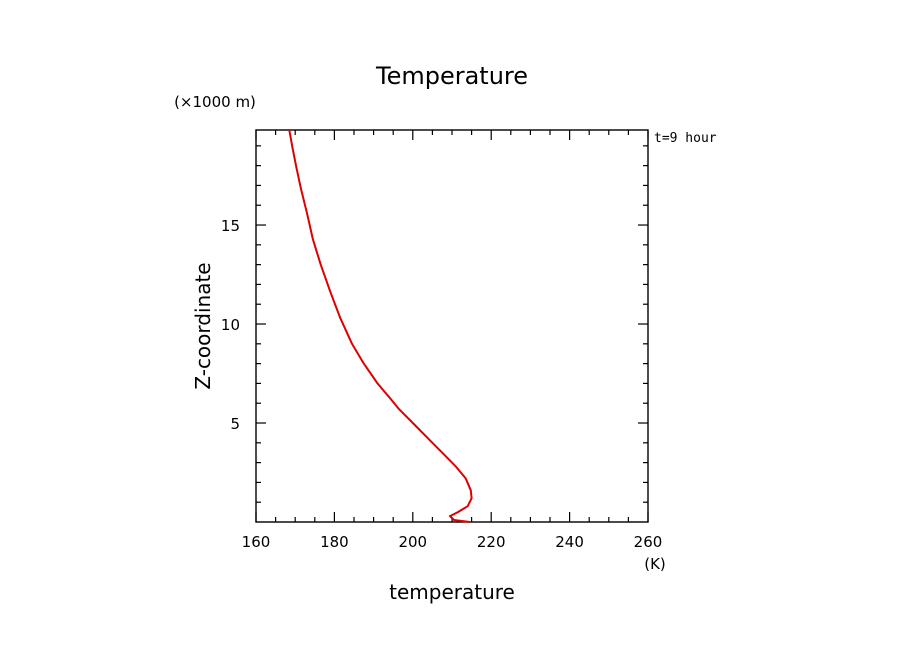 Image resolution: width=904 pixels, height=654 pixels. I want to click on y-tick-label: 5, so click(235, 424).